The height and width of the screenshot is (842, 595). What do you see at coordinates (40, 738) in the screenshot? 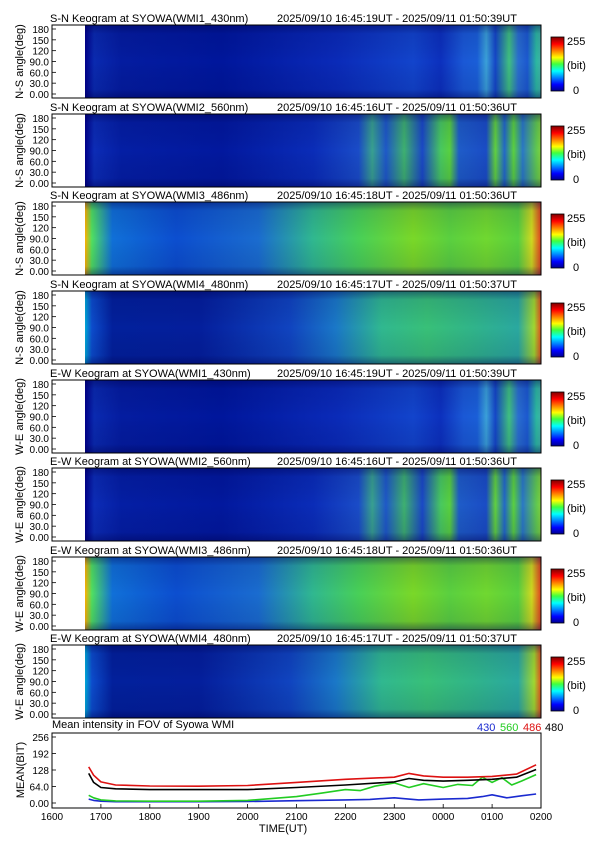
I see `lp-ytick-label: 256` at bounding box center [40, 738].